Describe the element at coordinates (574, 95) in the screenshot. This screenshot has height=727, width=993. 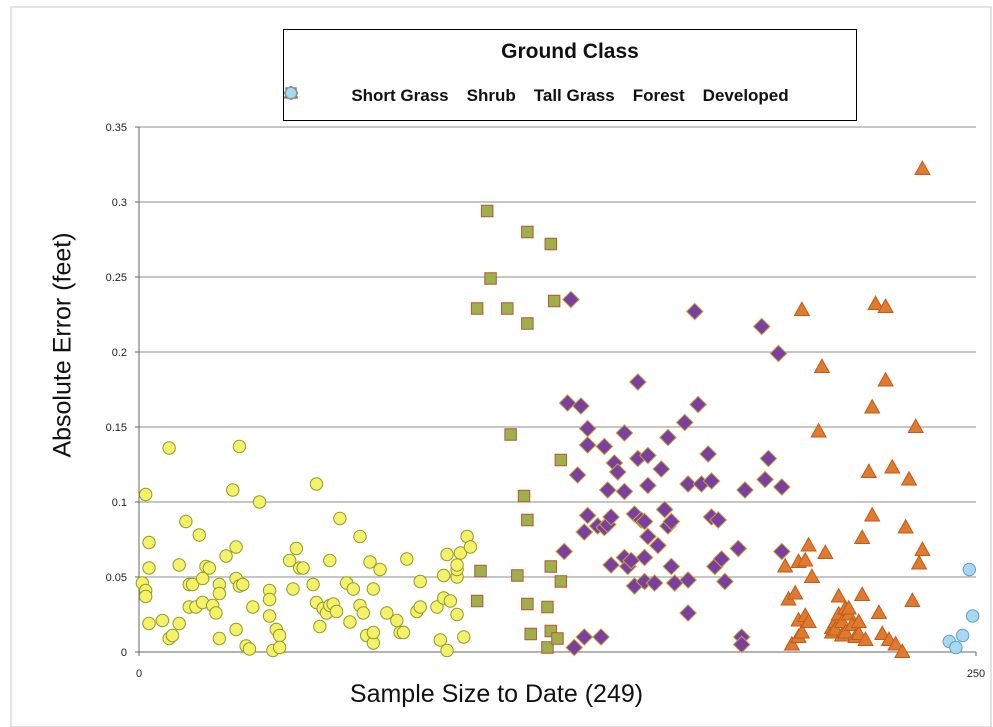
I see `legend-label: Tall Grass` at that location.